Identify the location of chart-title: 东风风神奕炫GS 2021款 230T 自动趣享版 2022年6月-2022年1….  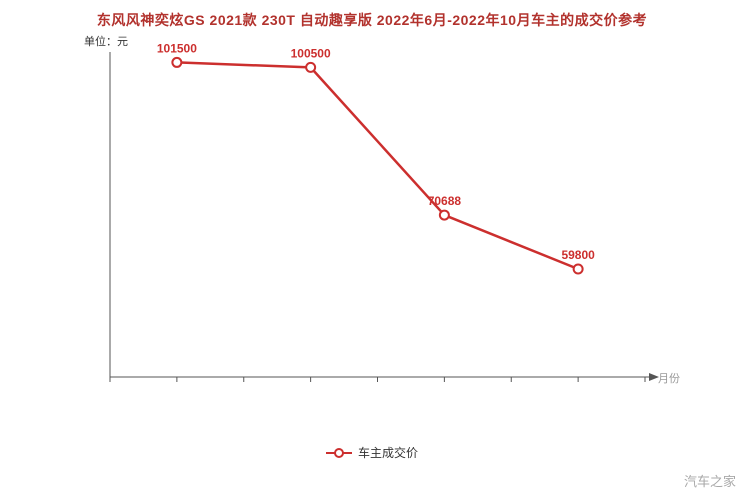
(372, 20).